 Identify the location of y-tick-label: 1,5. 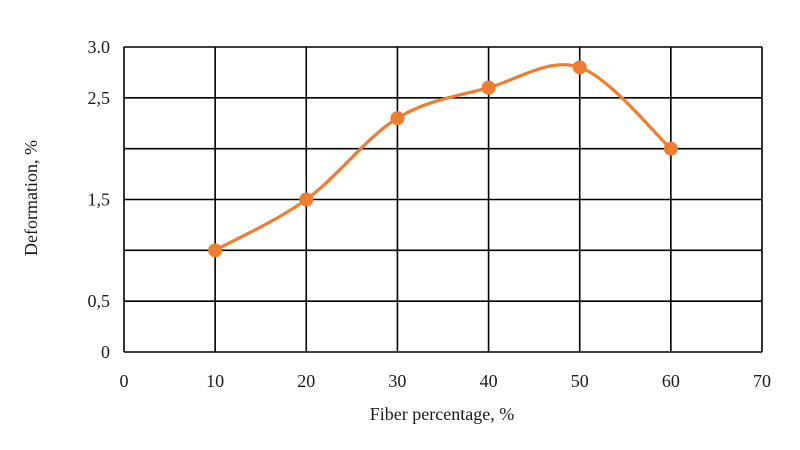
(99, 200).